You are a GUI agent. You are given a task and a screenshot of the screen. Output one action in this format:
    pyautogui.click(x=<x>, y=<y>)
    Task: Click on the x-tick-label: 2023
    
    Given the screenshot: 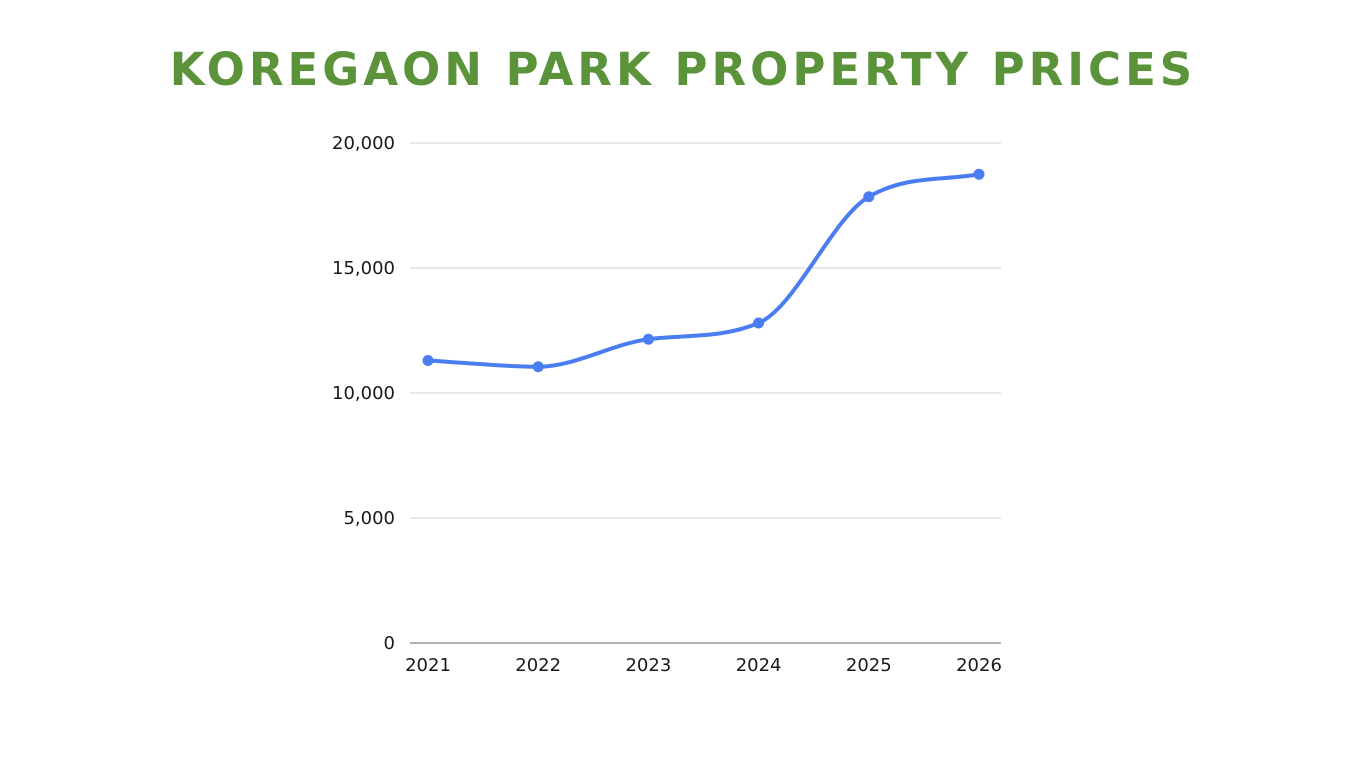 What is the action you would take?
    pyautogui.click(x=648, y=665)
    